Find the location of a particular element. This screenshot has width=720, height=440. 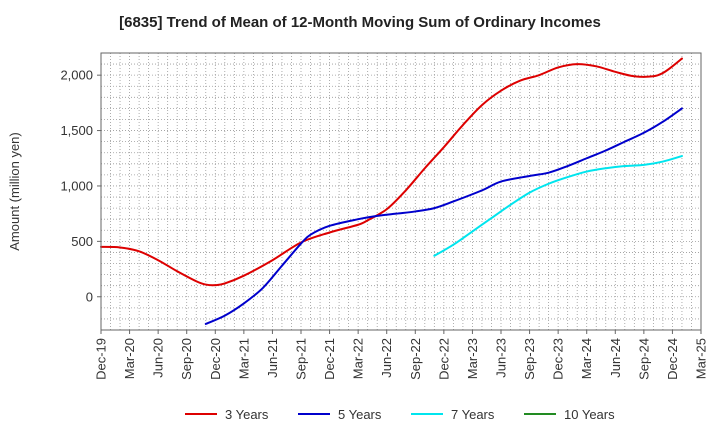

series-line-7-years is located at coordinates (558, 206).